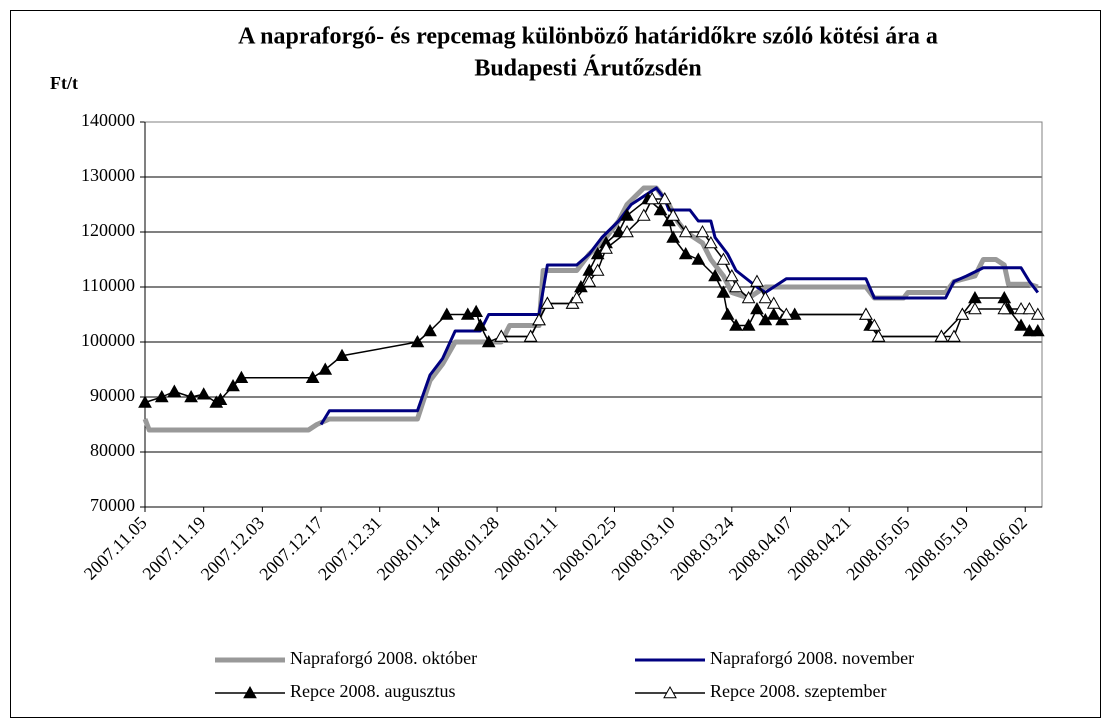 Image resolution: width=1111 pixels, height=720 pixels. Describe the element at coordinates (112, 450) in the screenshot. I see `y-tick-label: 80000` at that location.